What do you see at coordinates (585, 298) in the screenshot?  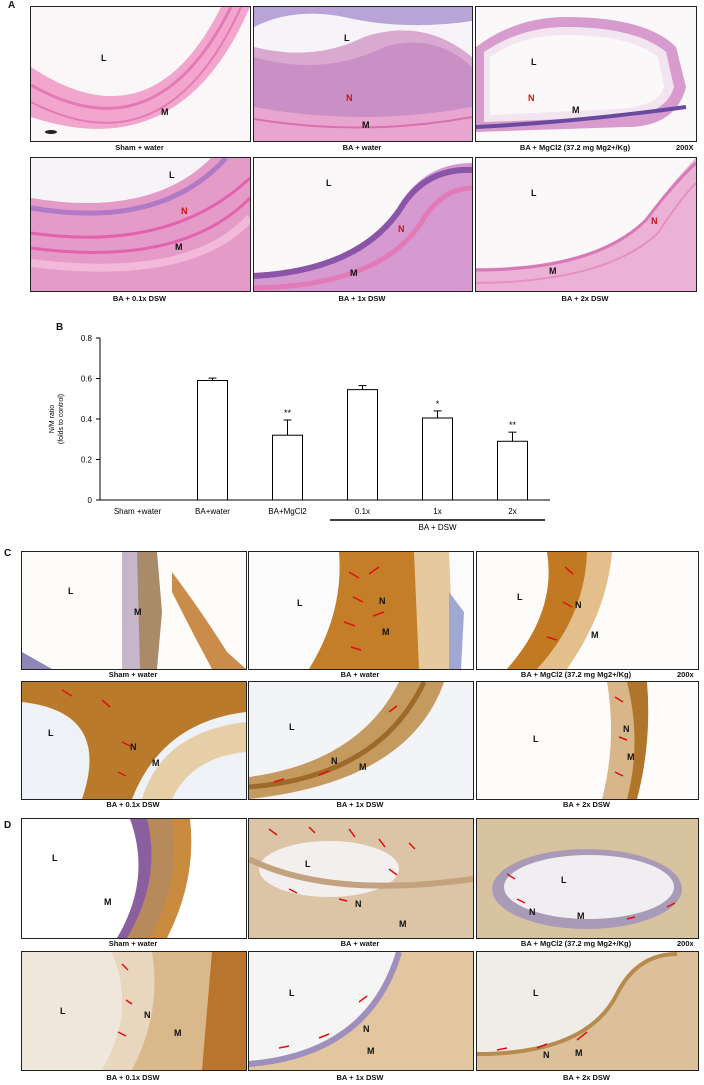 I see `caption-a6: BA + 2x DSW` at bounding box center [585, 298].